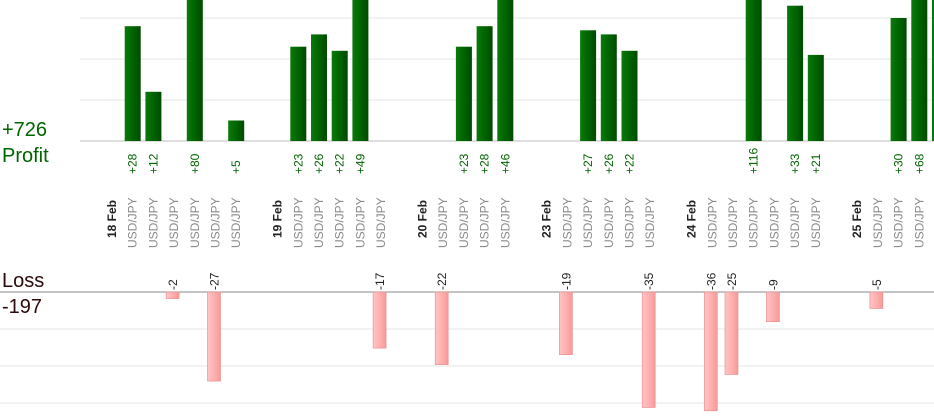 The height and width of the screenshot is (420, 934). Describe the element at coordinates (25, 130) in the screenshot. I see `profit-total: +726` at that location.